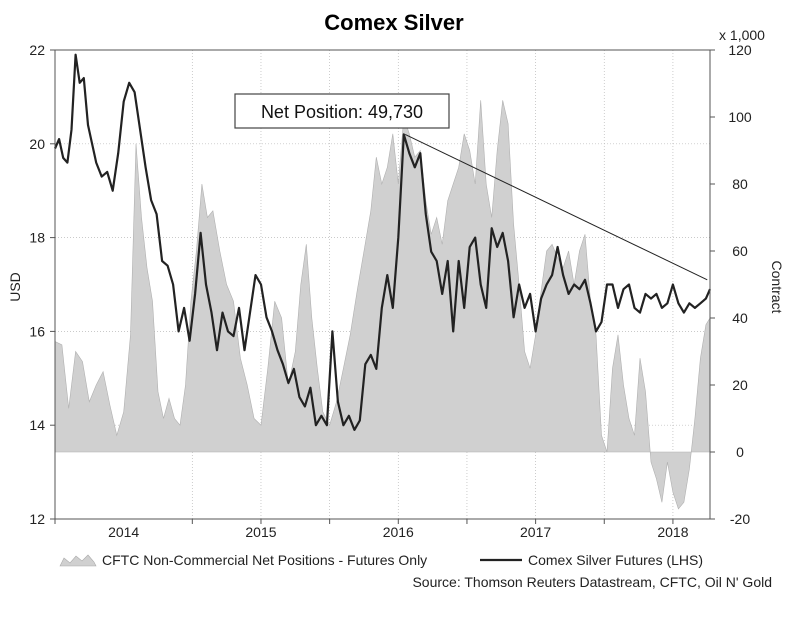 This screenshot has width=789, height=620. I want to click on right-tick-label: 100, so click(740, 117).